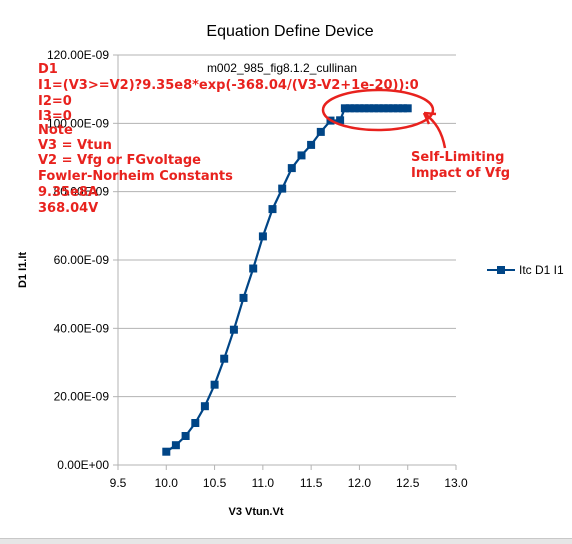 This screenshot has height=544, width=572. Describe the element at coordinates (82, 192) in the screenshot. I see `y-tick-label: 80.00E-09` at that location.